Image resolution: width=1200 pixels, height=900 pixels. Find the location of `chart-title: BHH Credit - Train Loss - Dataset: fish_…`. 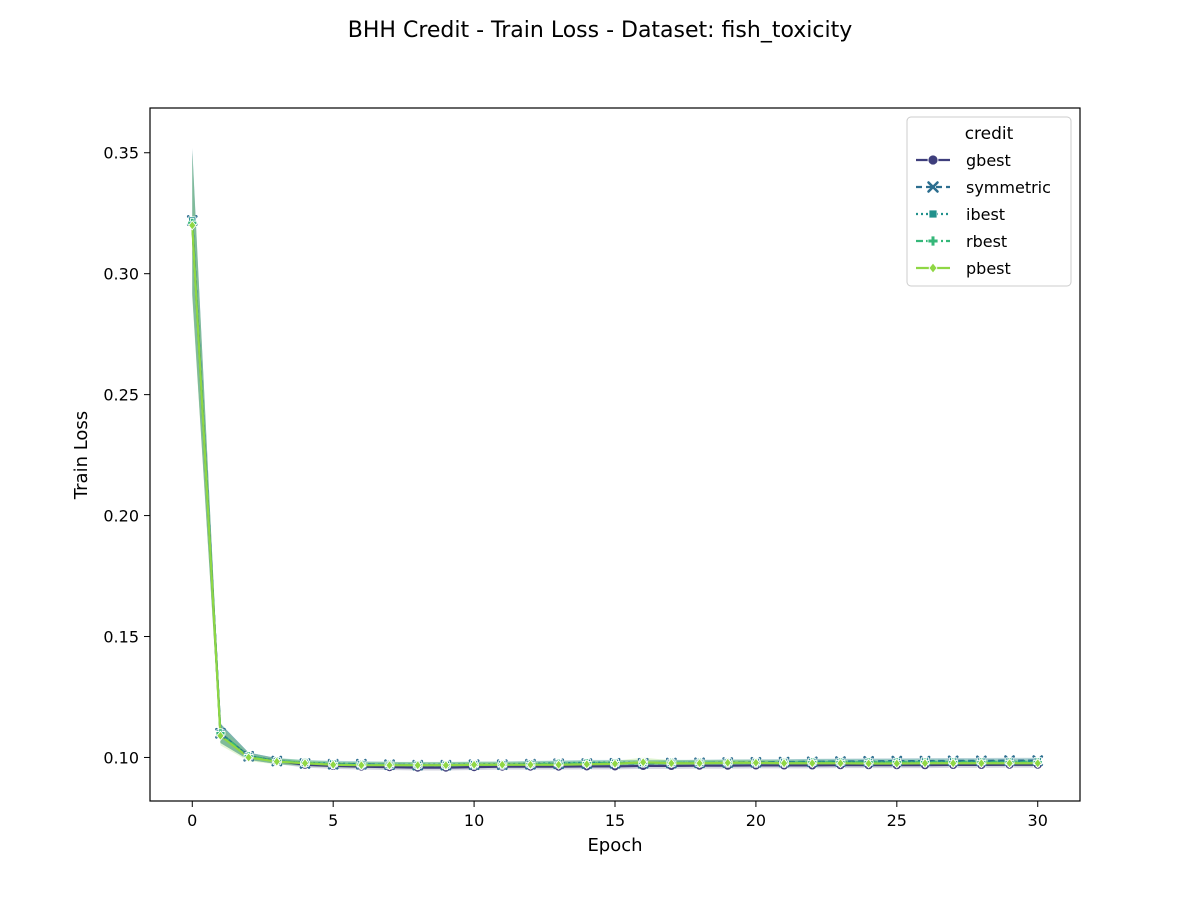

chart-title: BHH Credit - Train Loss - Dataset: fish_… is located at coordinates (600, 30).